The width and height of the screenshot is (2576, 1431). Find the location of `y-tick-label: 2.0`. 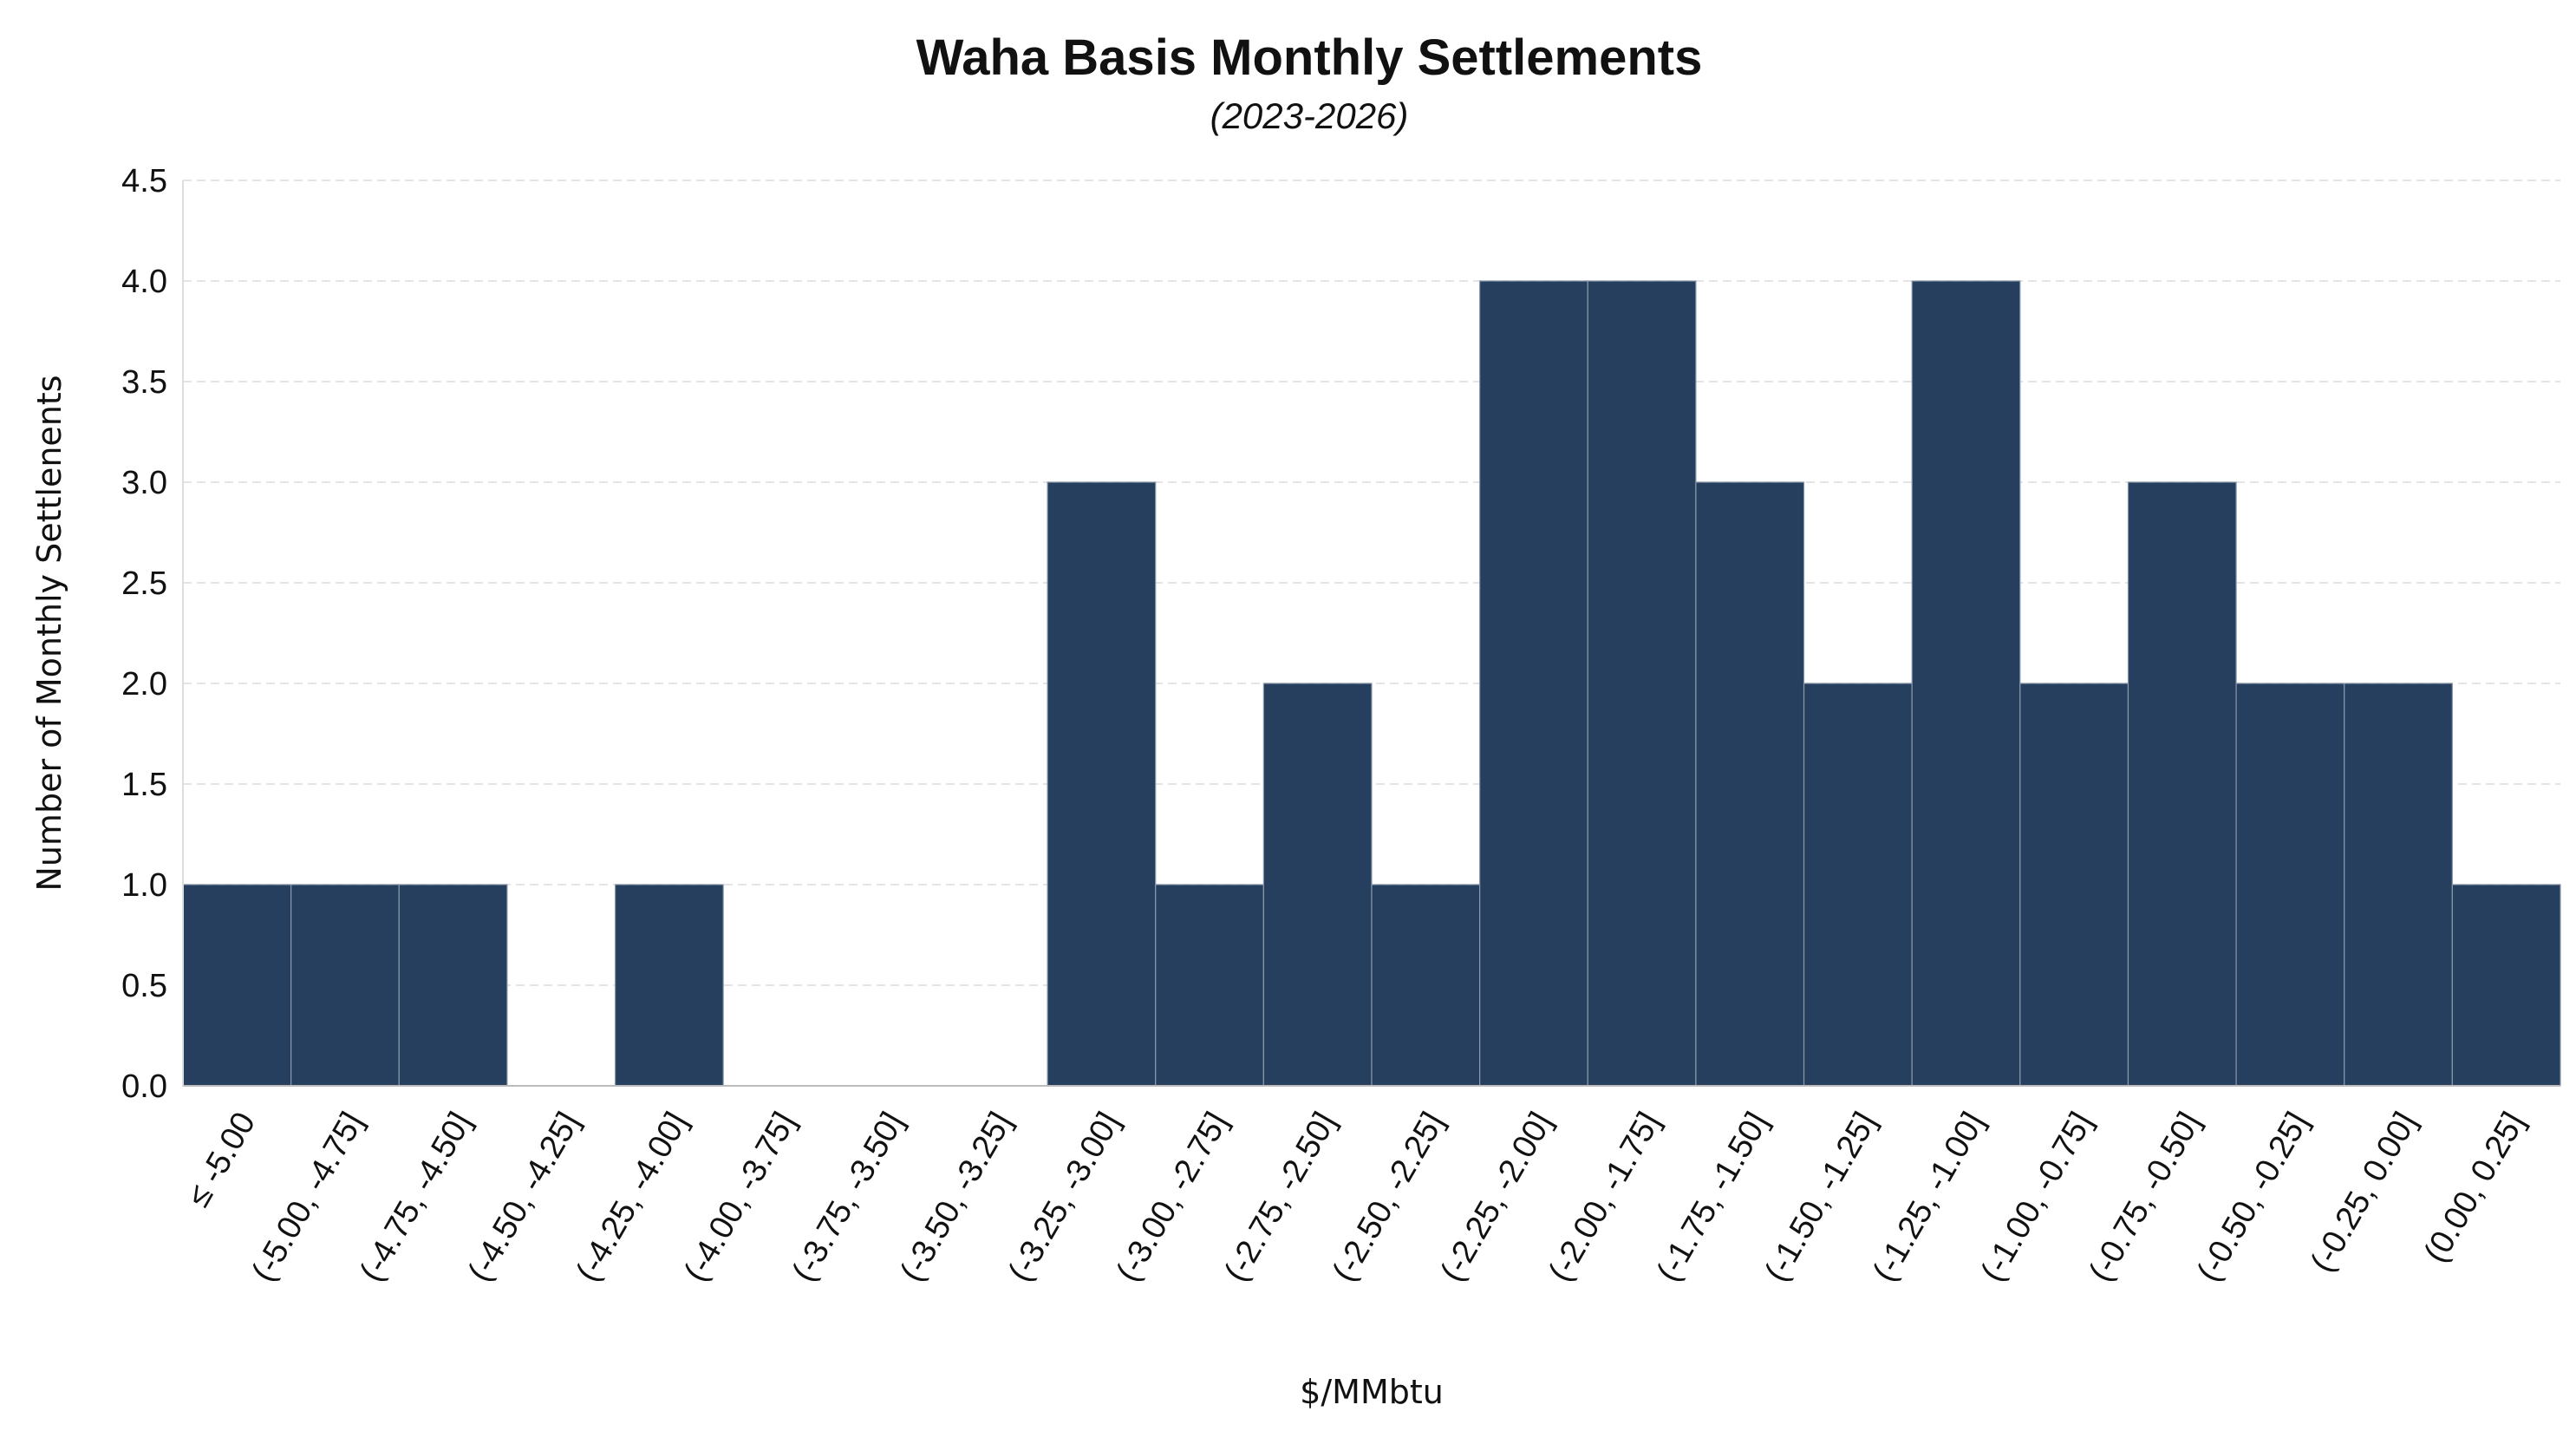

y-tick-label: 2.0 is located at coordinates (144, 684).